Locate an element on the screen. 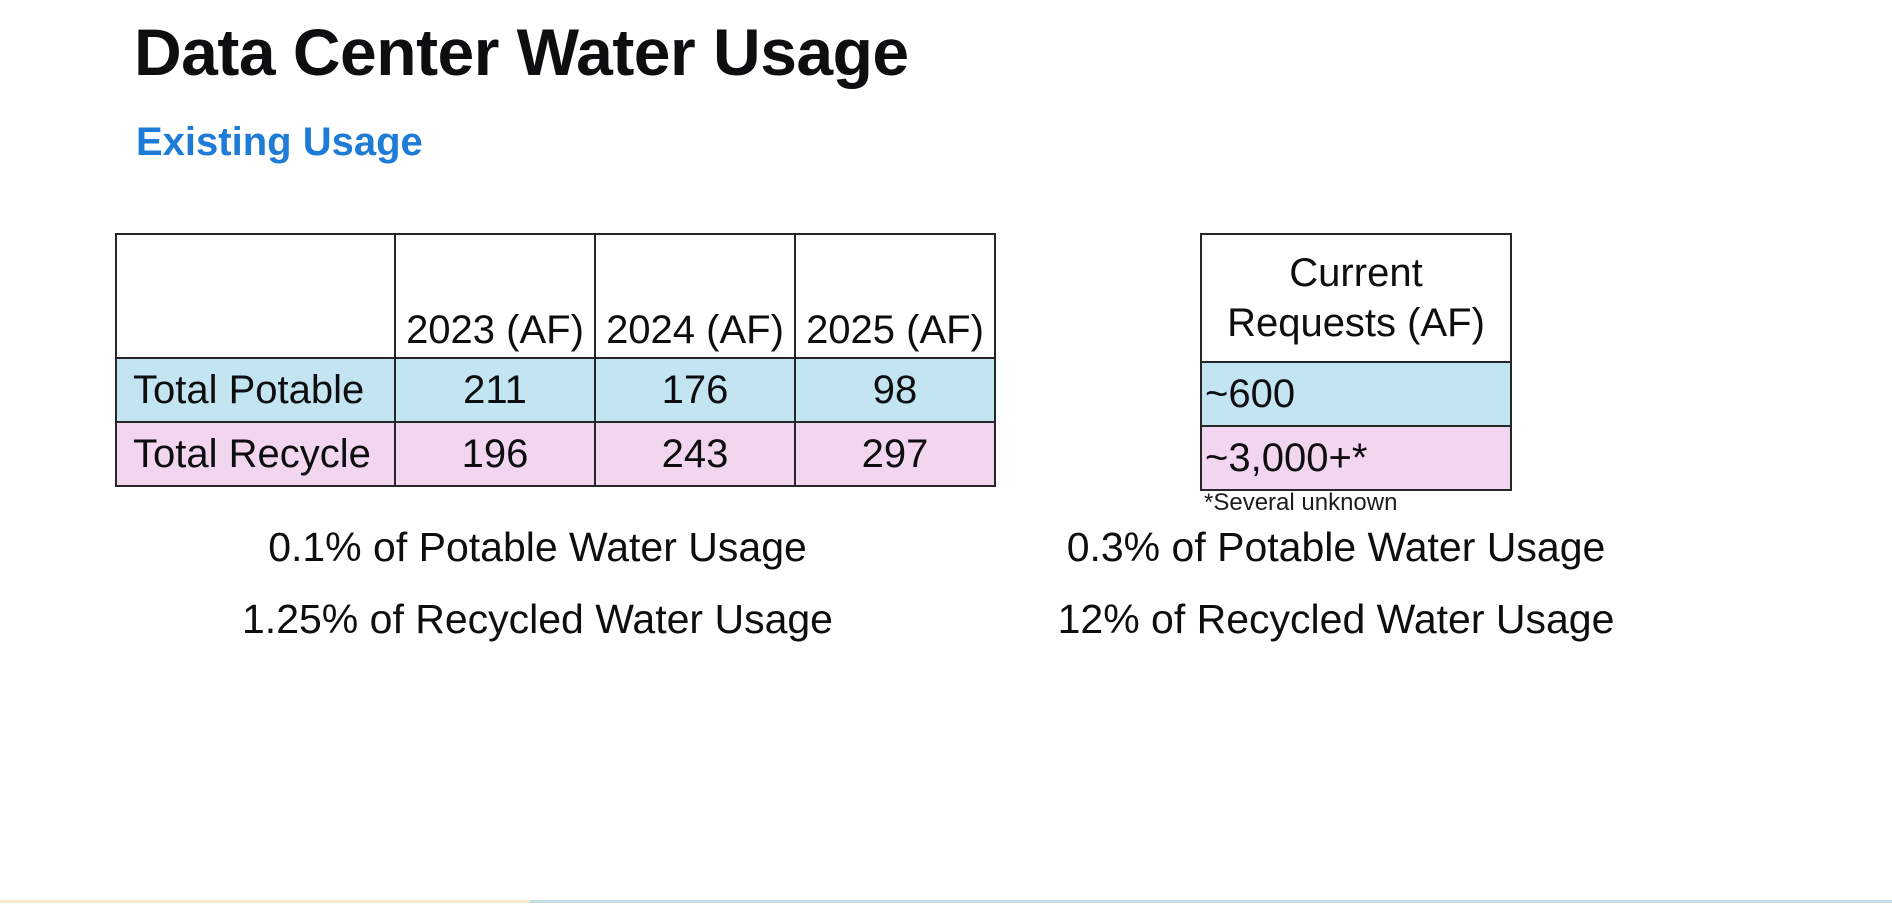 The height and width of the screenshot is (904, 1892). current-requests-table: Current Requests (AF) ~600 ~3,000+* is located at coordinates (1356, 362).